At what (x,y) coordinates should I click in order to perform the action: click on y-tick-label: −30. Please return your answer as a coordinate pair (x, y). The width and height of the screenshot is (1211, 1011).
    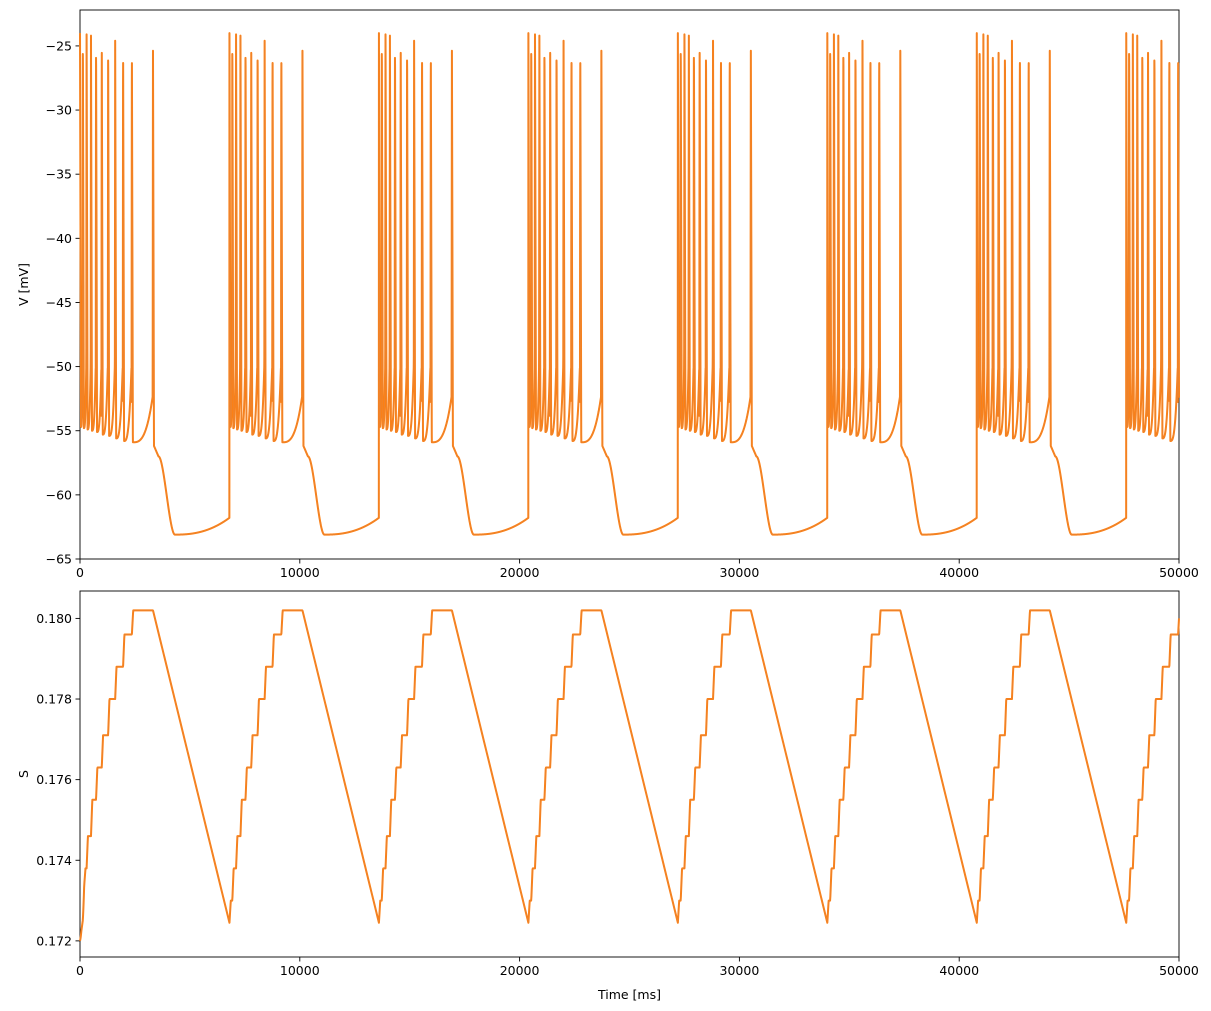
    Looking at the image, I should click on (59, 110).